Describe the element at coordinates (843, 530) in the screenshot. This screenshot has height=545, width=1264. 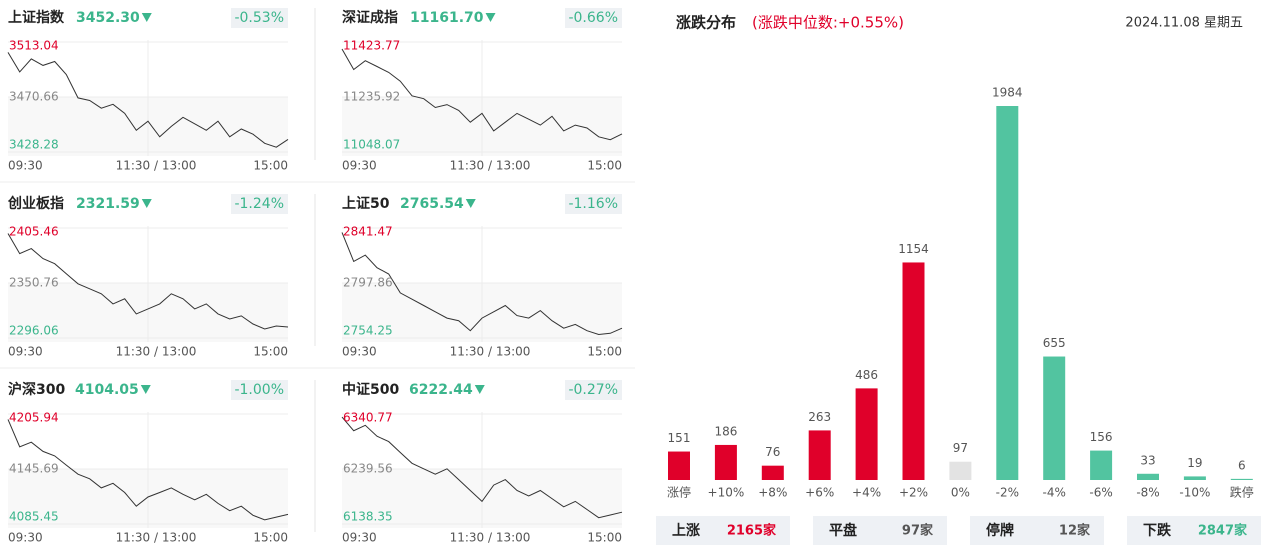
I see `summary-label: 平盘` at that location.